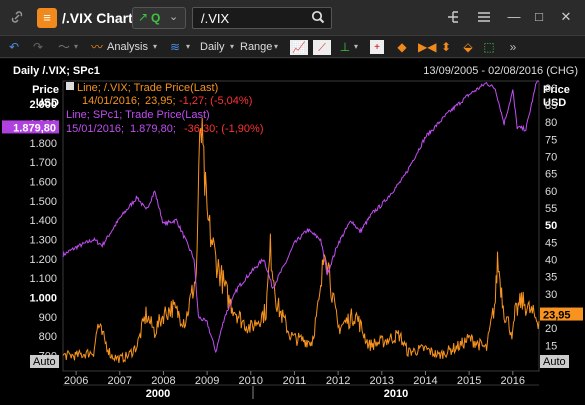  Describe the element at coordinates (47, 18) in the screenshot. I see `app-badge-icon: ≡` at that location.